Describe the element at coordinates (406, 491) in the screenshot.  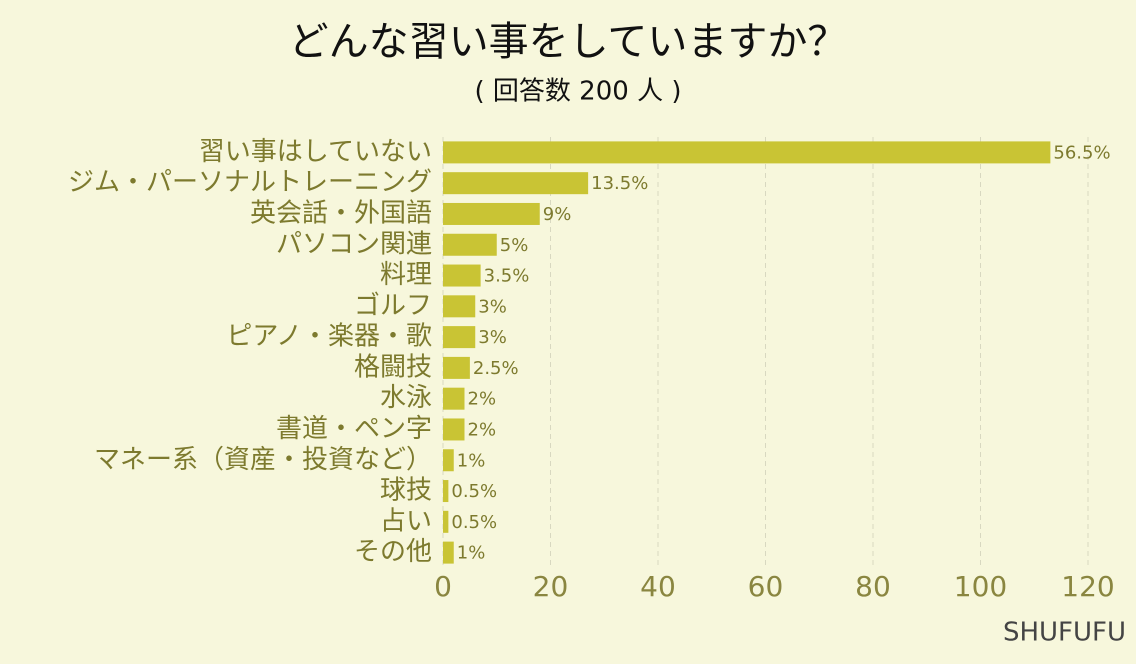
I see `y-tick-label: 球技` at that location.